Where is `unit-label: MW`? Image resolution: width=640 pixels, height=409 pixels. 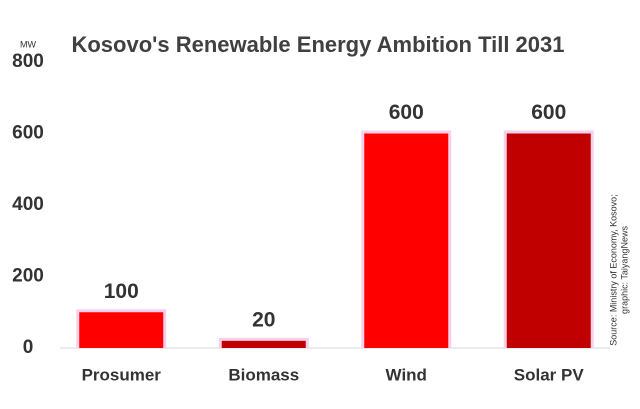
unit-label: MW is located at coordinates (28, 44).